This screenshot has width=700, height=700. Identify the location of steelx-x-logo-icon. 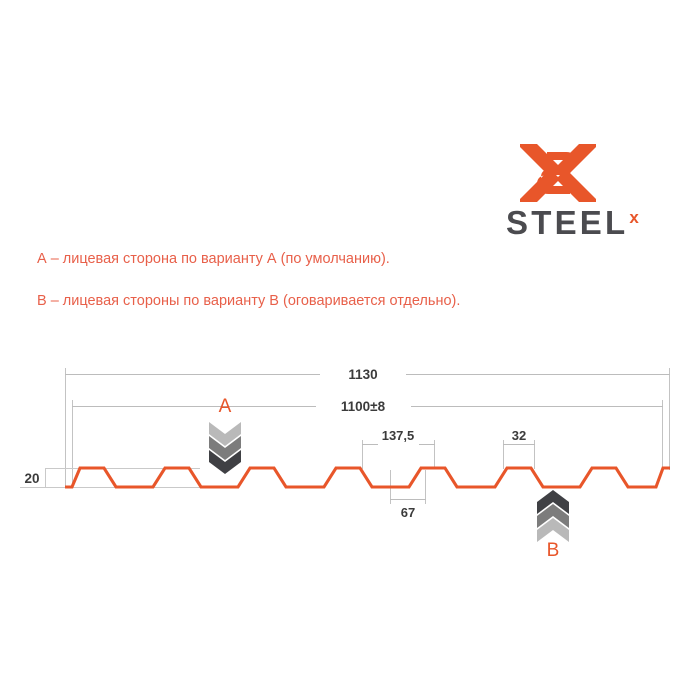
(558, 173).